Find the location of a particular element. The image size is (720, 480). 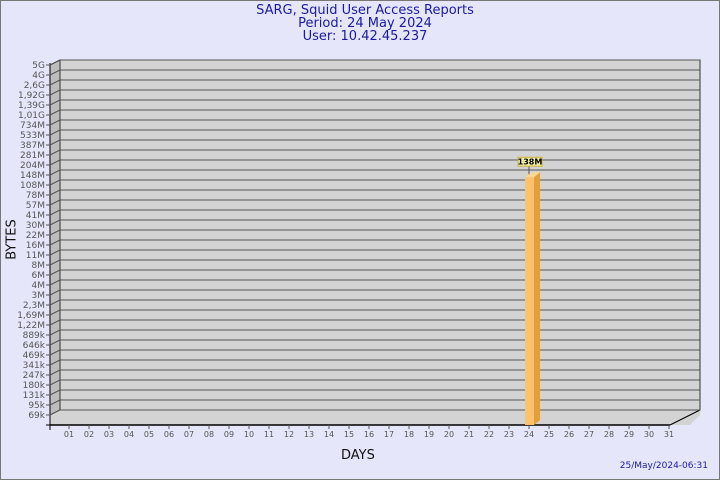

y-tick-label: 646k is located at coordinates (34, 346).